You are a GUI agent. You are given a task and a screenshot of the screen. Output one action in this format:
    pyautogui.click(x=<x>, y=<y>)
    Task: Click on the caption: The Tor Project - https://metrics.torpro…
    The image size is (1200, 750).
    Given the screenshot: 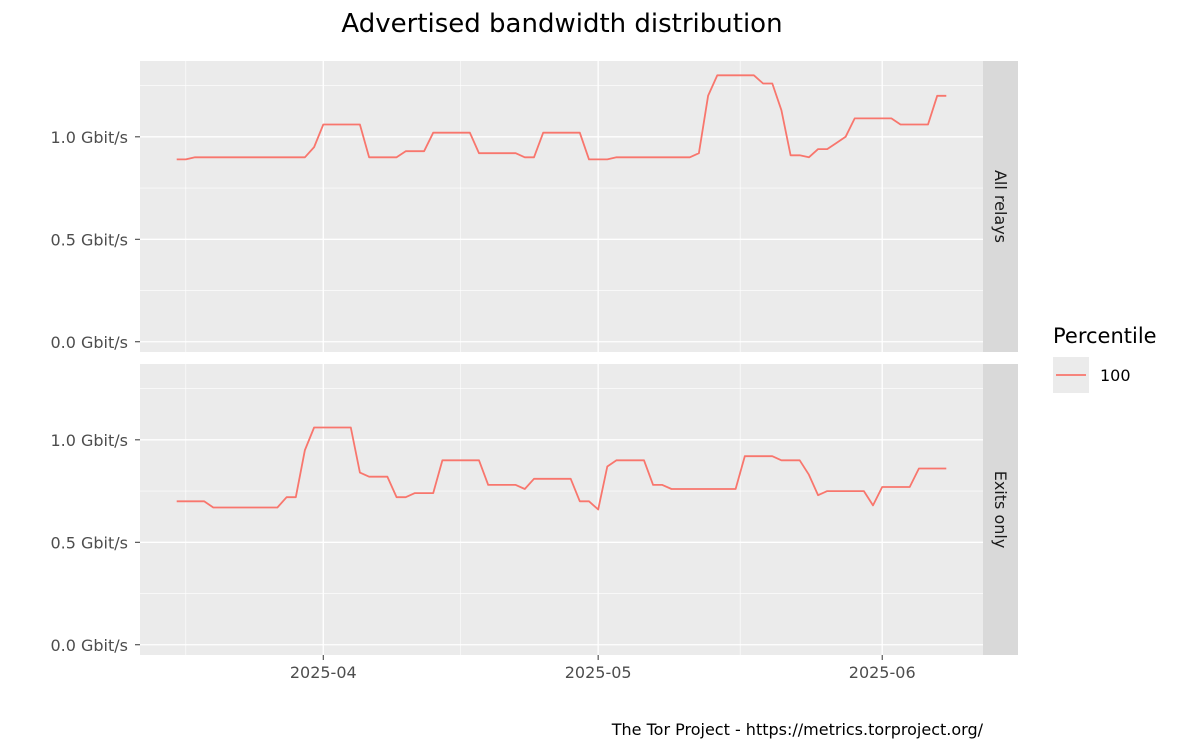 What is the action you would take?
    pyautogui.click(x=797, y=729)
    